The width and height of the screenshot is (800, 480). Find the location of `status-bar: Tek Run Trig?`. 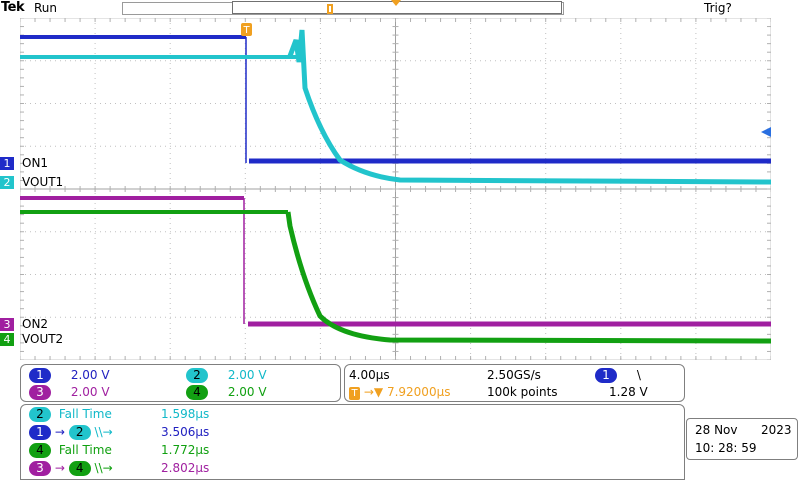

status-bar: Tek Run Trig? is located at coordinates (400, 8).